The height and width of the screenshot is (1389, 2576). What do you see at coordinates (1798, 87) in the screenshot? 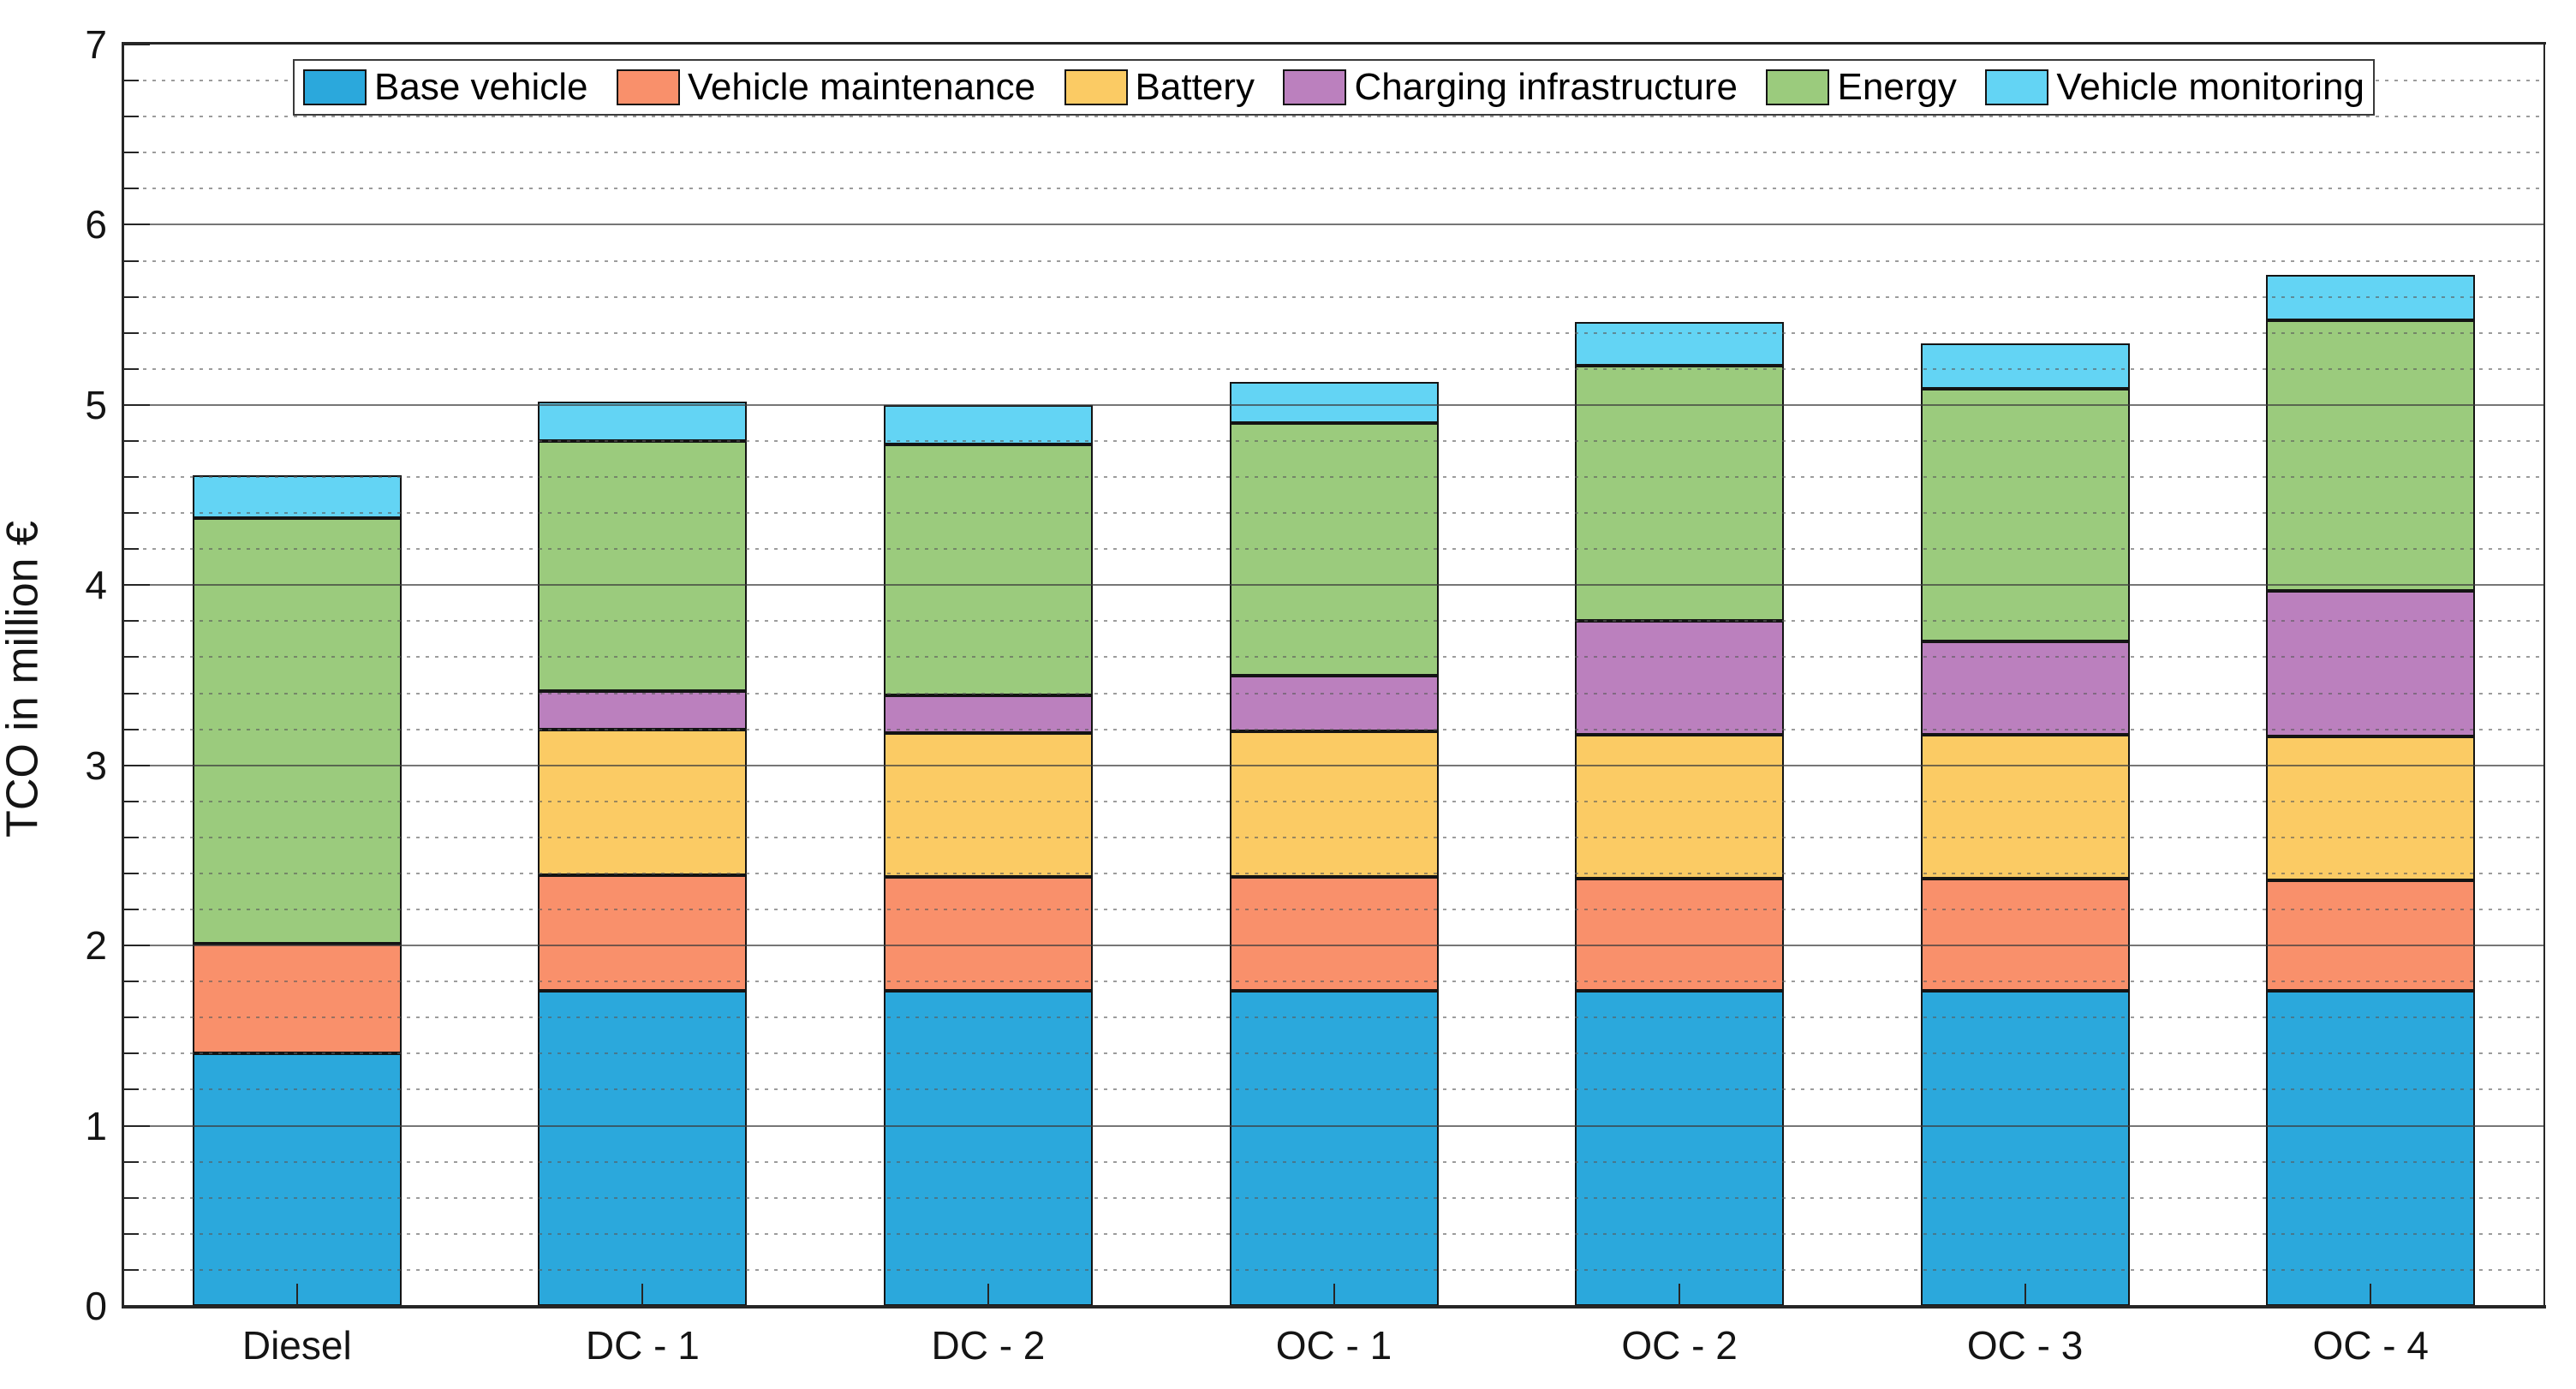
I see `legend-swatch-energy` at bounding box center [1798, 87].